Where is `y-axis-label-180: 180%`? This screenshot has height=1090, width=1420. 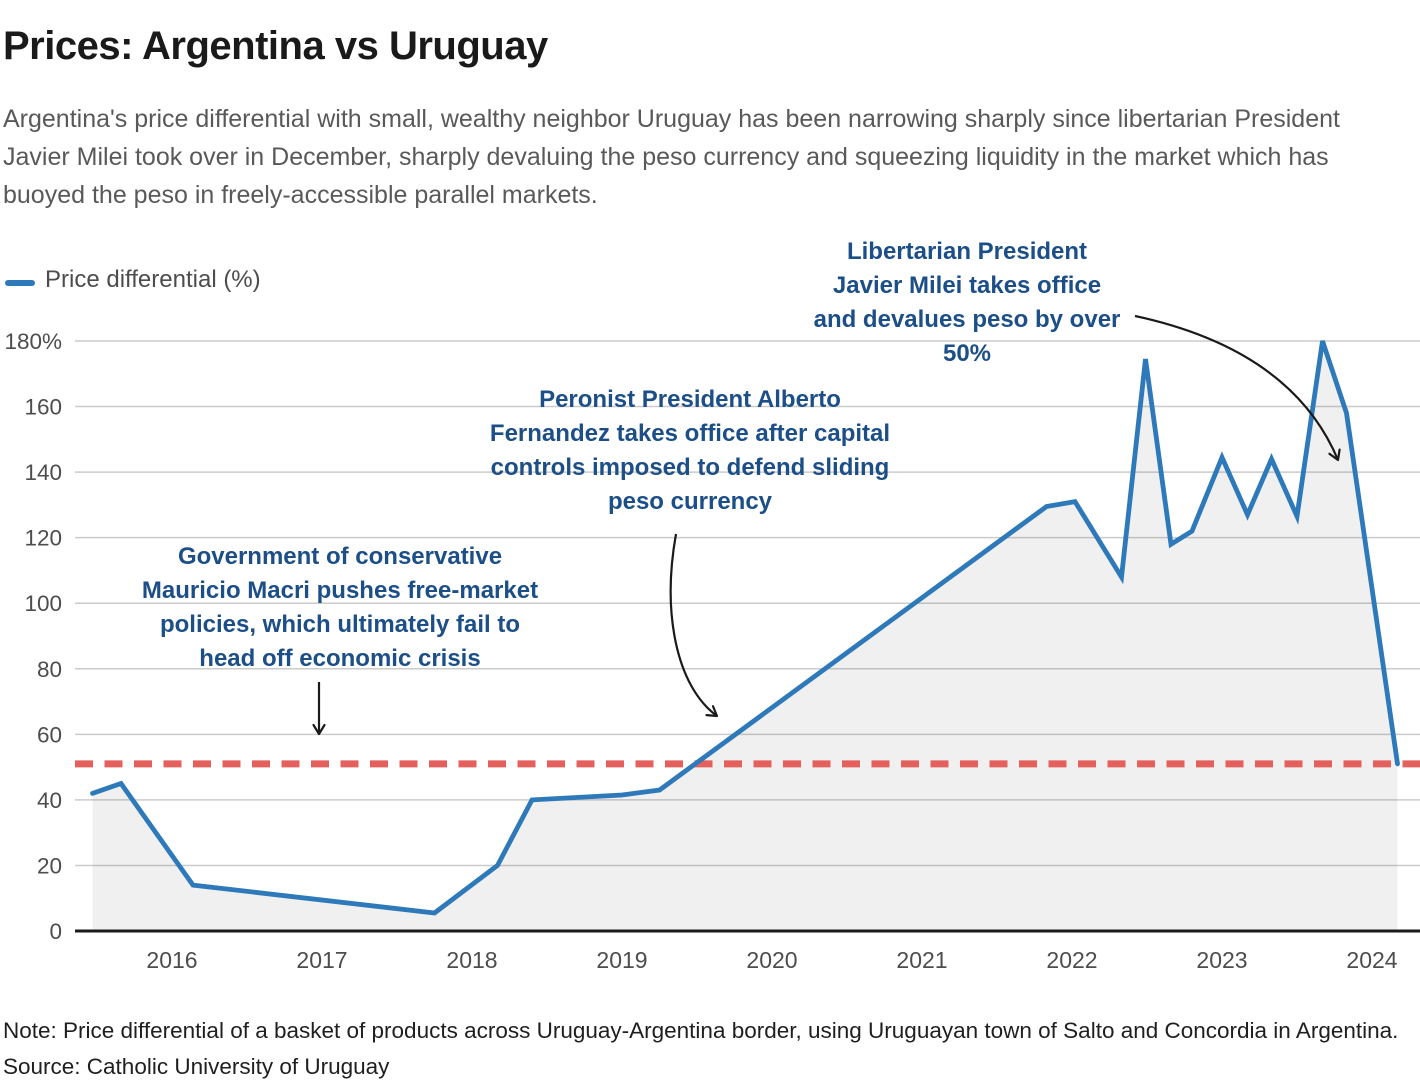 y-axis-label-180: 180% is located at coordinates (33, 341).